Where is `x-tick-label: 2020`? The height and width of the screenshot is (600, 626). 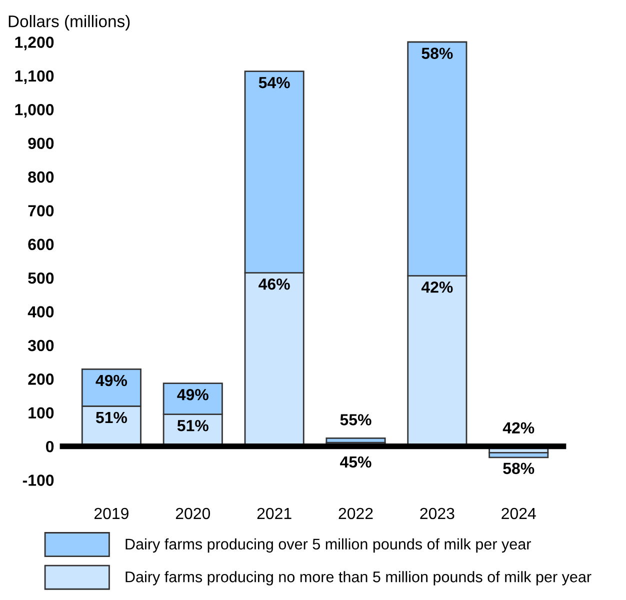 x-tick-label: 2020 is located at coordinates (193, 514).